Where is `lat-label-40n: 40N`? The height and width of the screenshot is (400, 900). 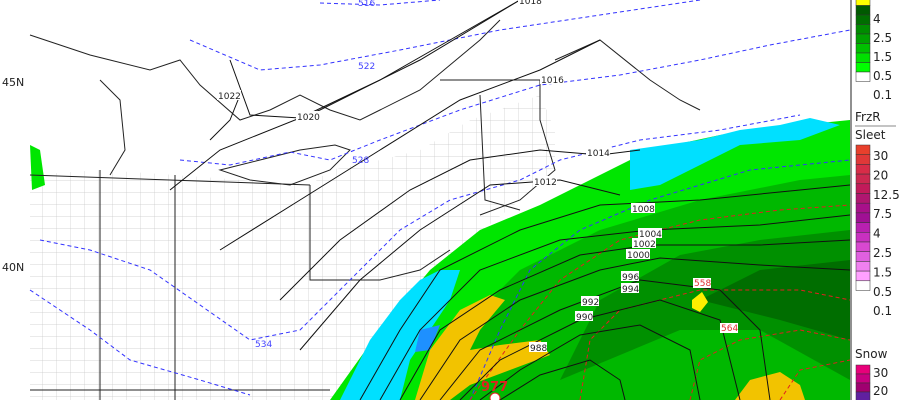 lat-label-40n: 40N is located at coordinates (13, 267).